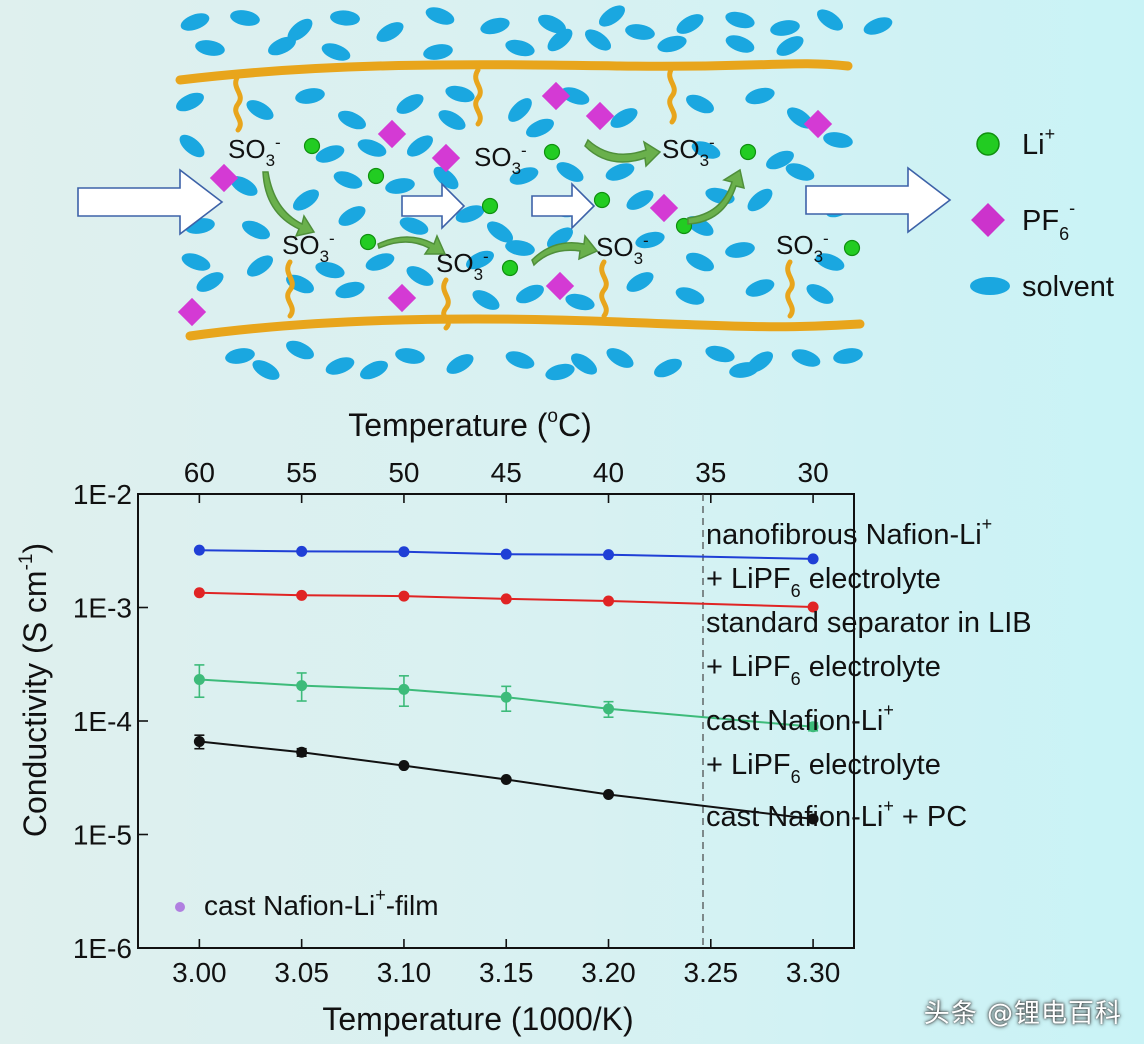 This screenshot has height=1044, width=1144. Describe the element at coordinates (608, 472) in the screenshot. I see `top-tick-label: 40` at that location.